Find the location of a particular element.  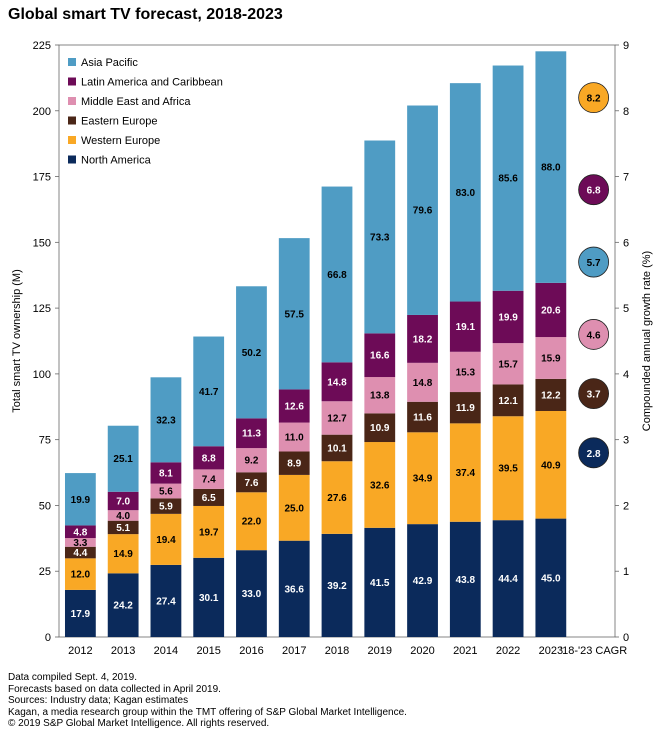

y-tick-label: 0 is located at coordinates (48, 638).